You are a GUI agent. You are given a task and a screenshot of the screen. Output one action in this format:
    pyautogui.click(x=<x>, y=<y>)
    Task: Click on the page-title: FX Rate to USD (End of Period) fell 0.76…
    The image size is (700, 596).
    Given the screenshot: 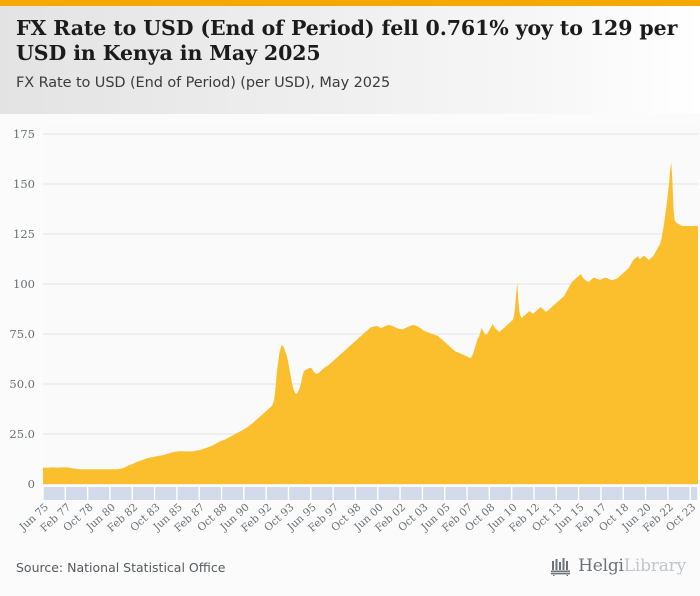 What is the action you would take?
    pyautogui.click(x=347, y=40)
    